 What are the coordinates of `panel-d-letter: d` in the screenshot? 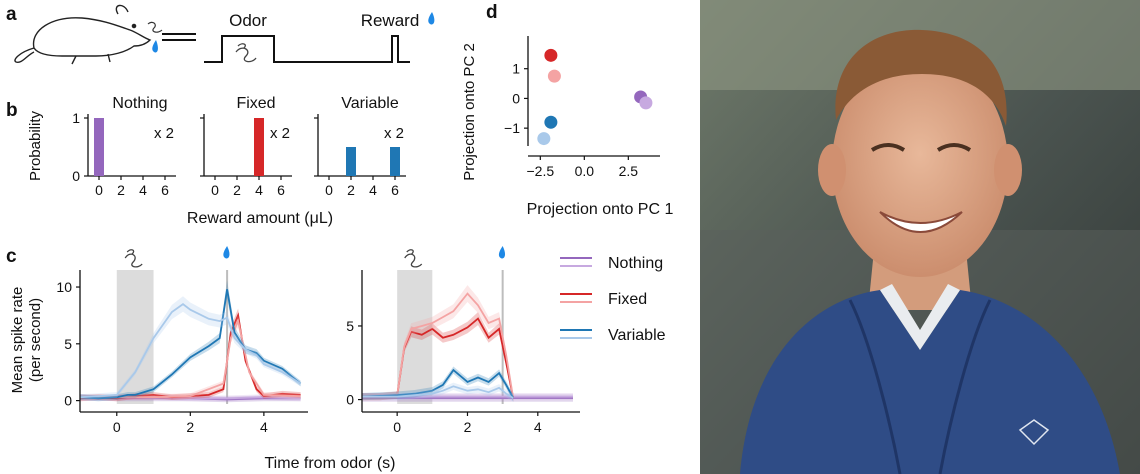 It's located at (492, 12).